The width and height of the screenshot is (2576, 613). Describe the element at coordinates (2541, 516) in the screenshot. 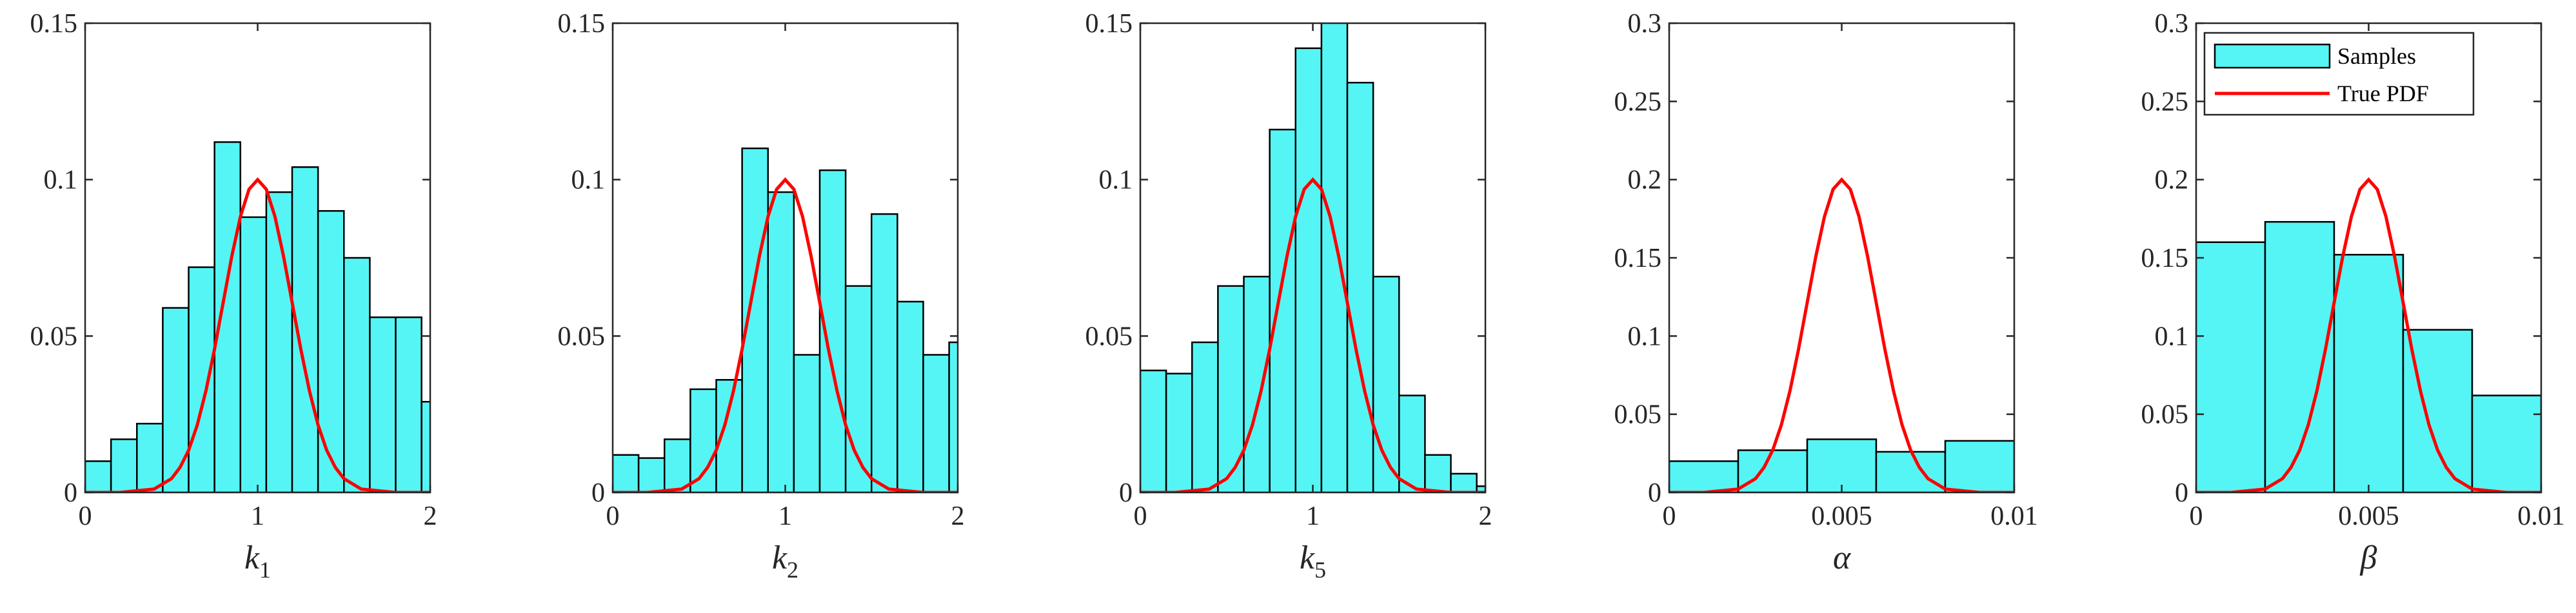

I see `x-tick-label: 0.01` at that location.